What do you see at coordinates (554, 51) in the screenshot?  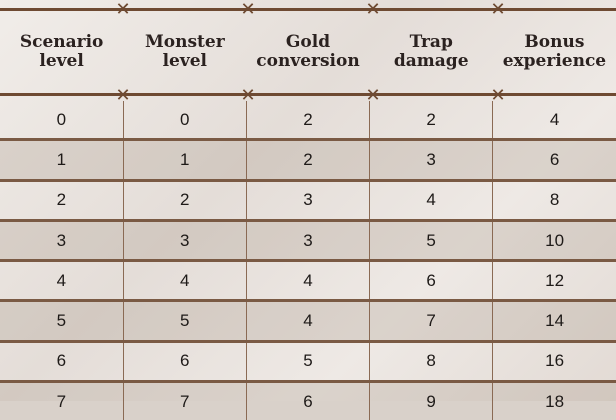 I see `header-bonus-experience: Bonus experience` at bounding box center [554, 51].